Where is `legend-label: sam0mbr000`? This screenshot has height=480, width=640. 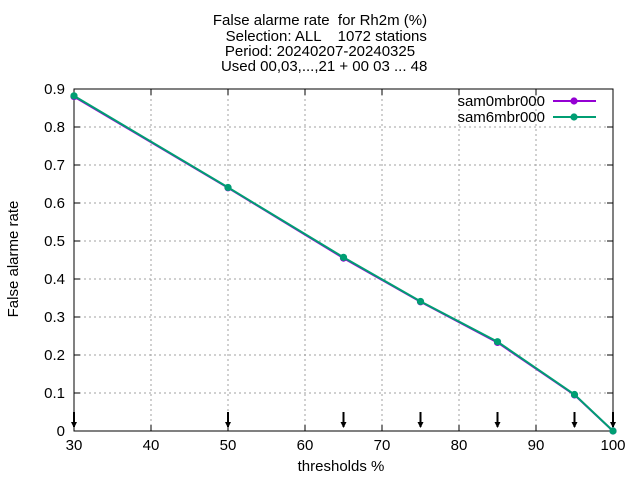
legend-label: sam0mbr000 is located at coordinates (501, 101).